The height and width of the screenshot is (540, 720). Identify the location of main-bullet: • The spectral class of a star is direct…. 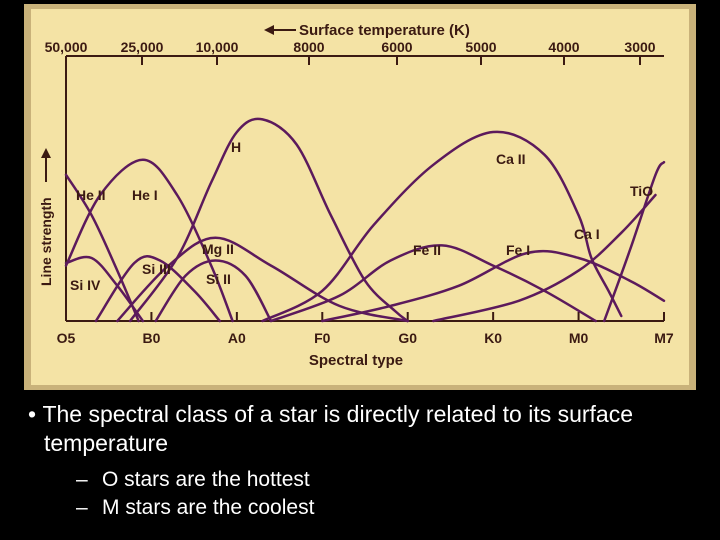
(331, 428).